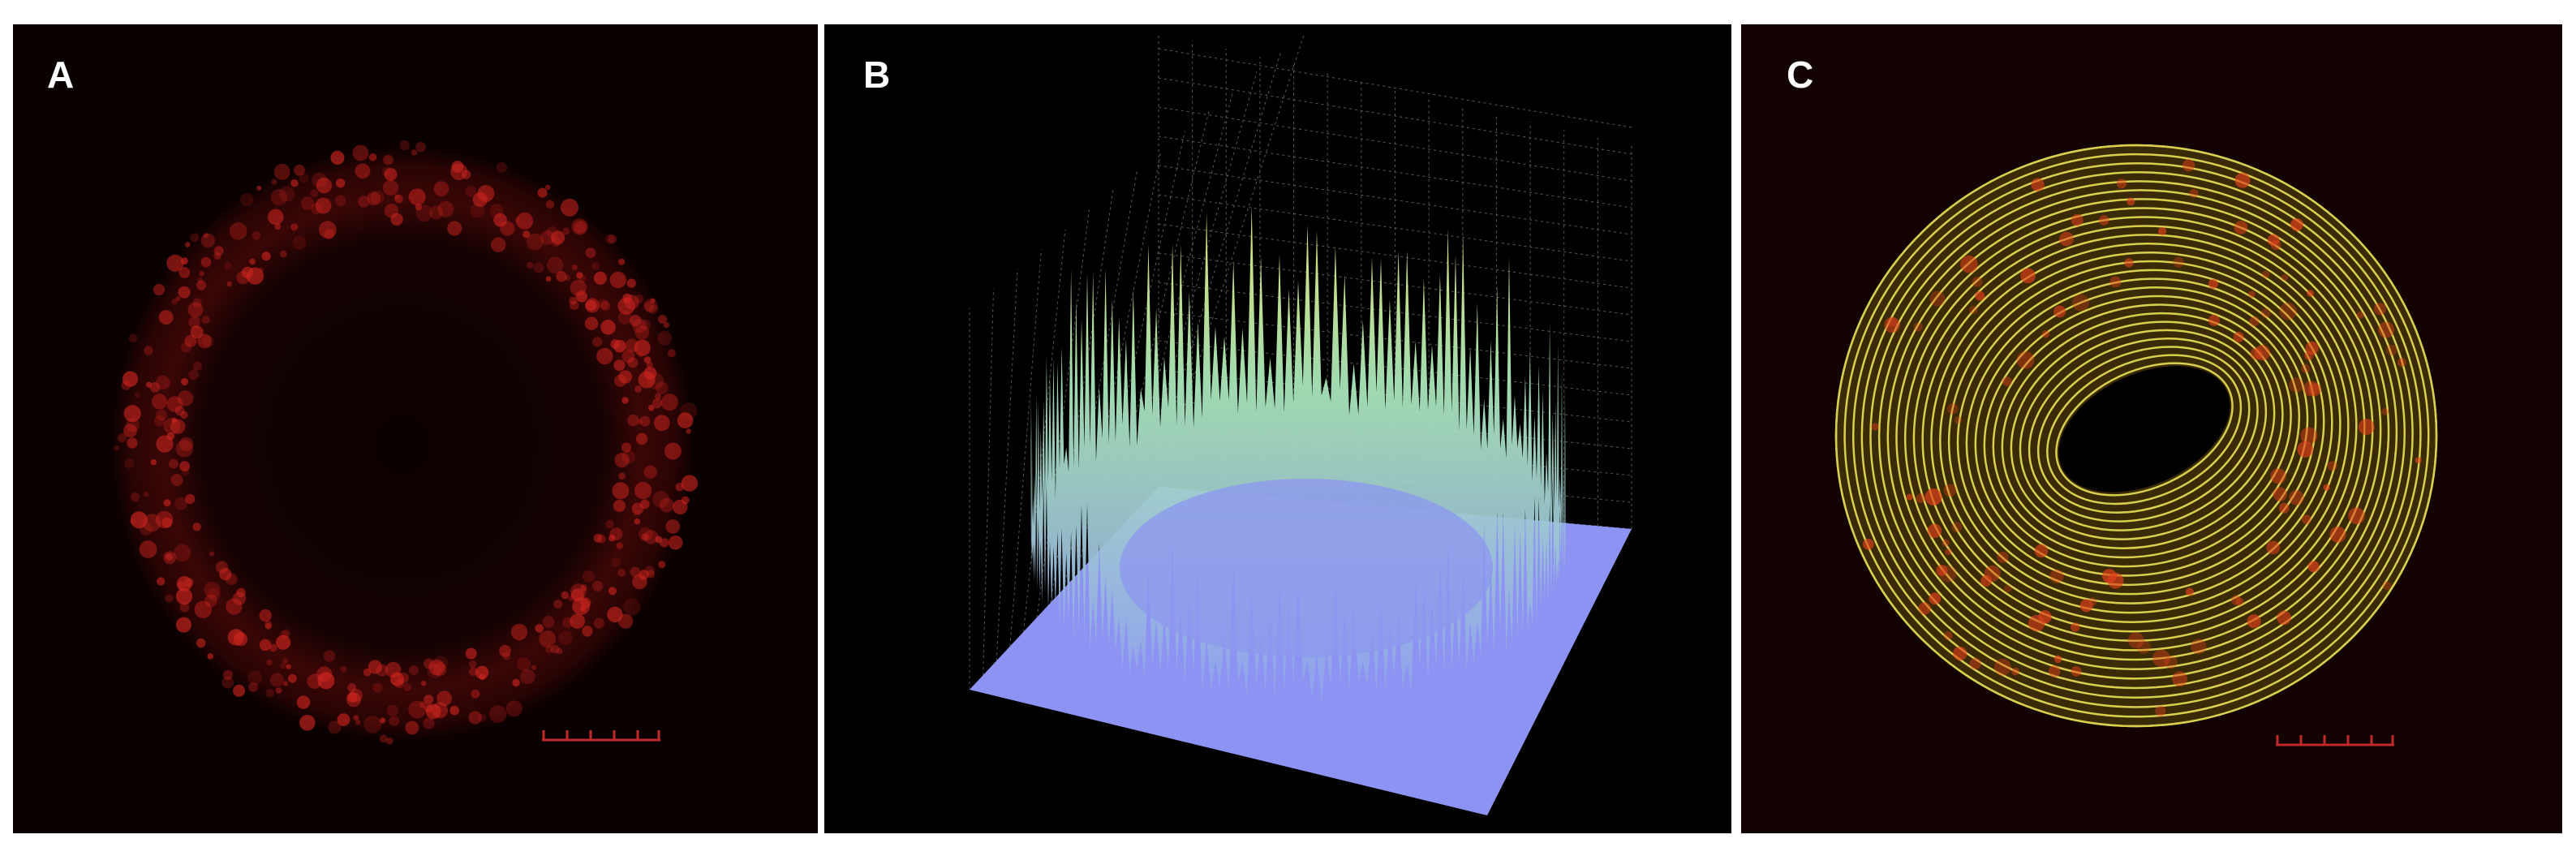 This screenshot has height=856, width=2576. What do you see at coordinates (1800, 75) in the screenshot?
I see `panel-label: C` at bounding box center [1800, 75].